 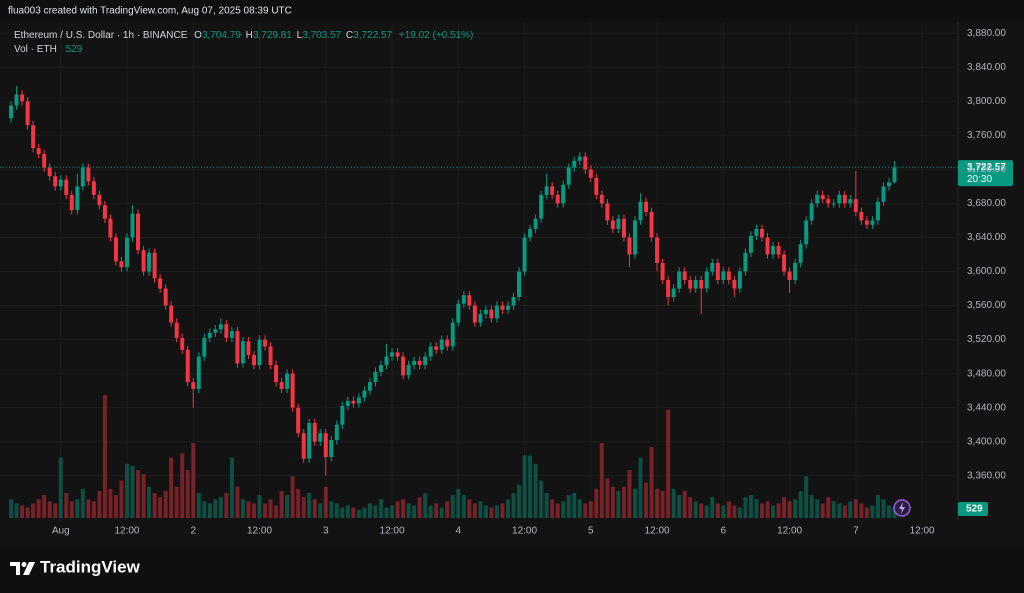 What do you see at coordinates (349, 35) in the screenshot?
I see `legend-key: C` at bounding box center [349, 35].